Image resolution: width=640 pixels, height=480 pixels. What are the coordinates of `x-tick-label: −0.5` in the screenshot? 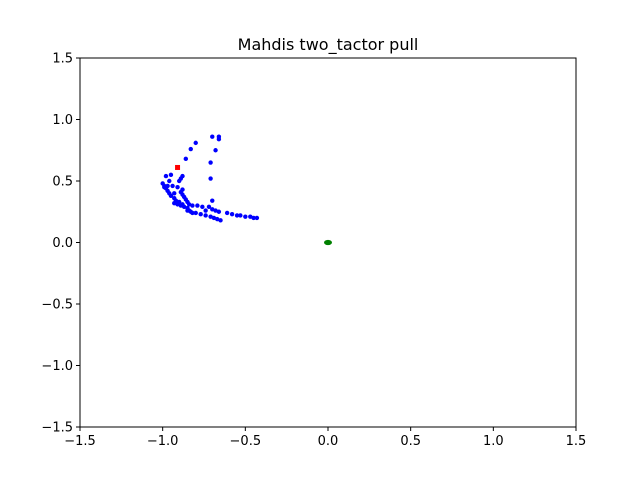 It's located at (246, 441).